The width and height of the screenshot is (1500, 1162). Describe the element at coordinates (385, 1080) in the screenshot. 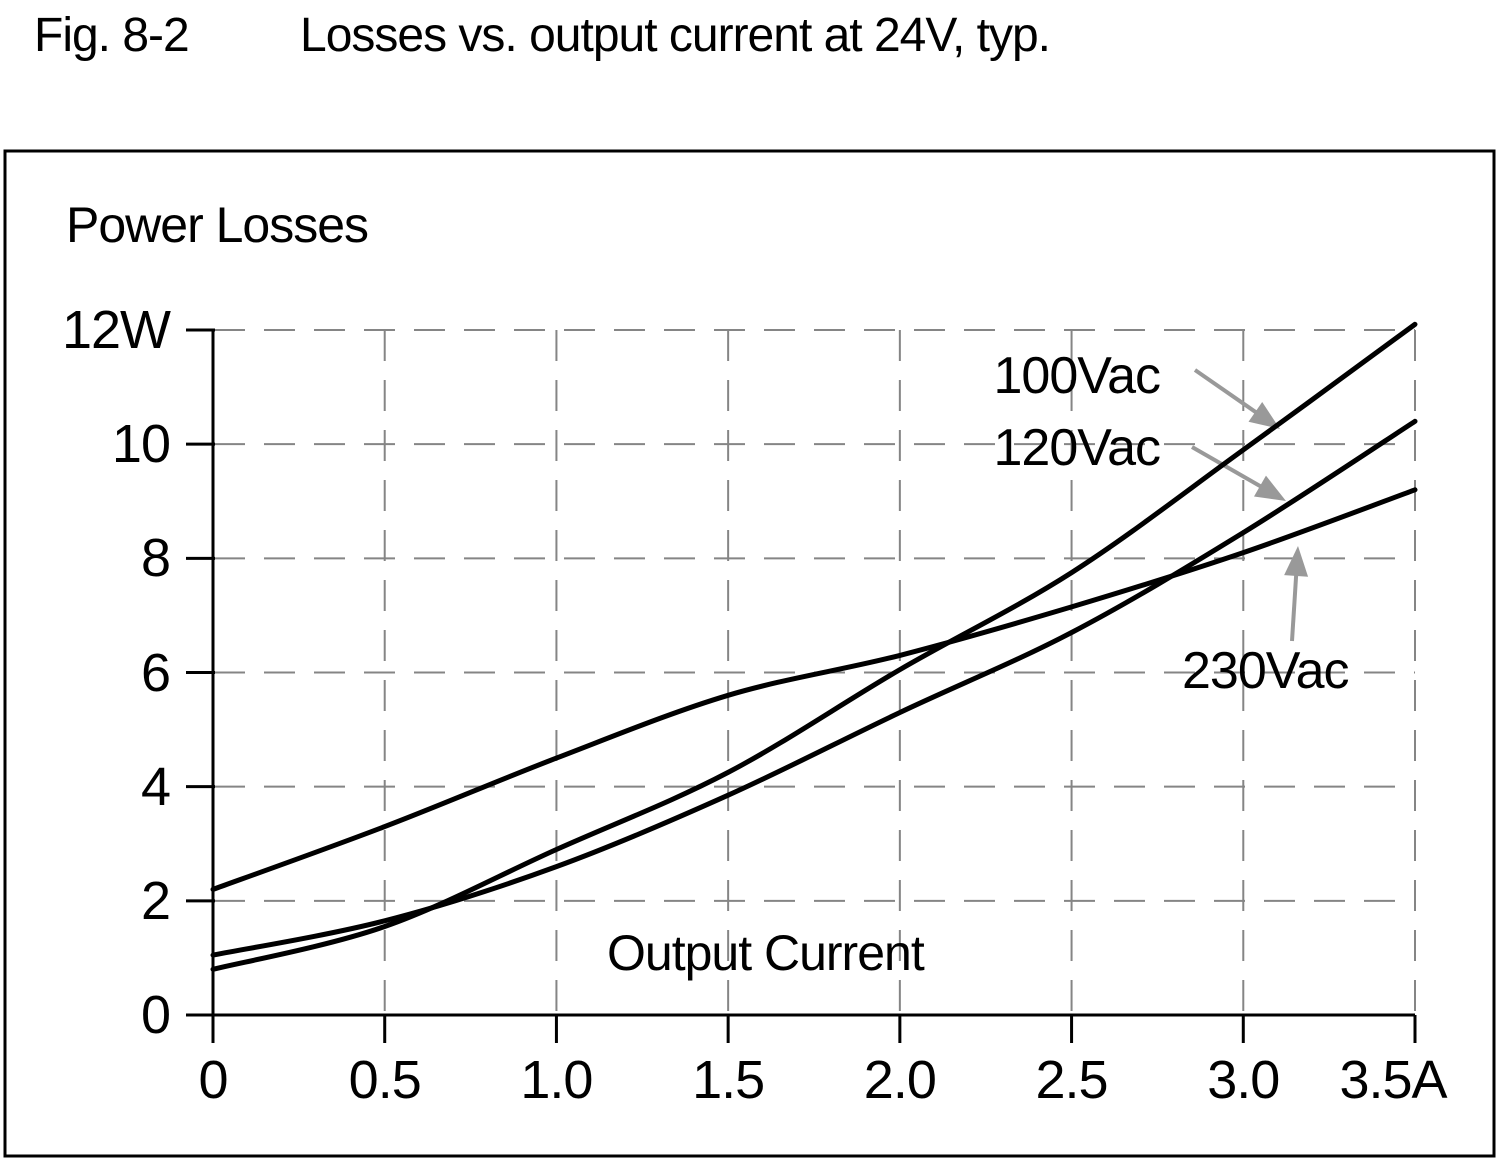

I see `x-tick-label: 0.5` at that location.